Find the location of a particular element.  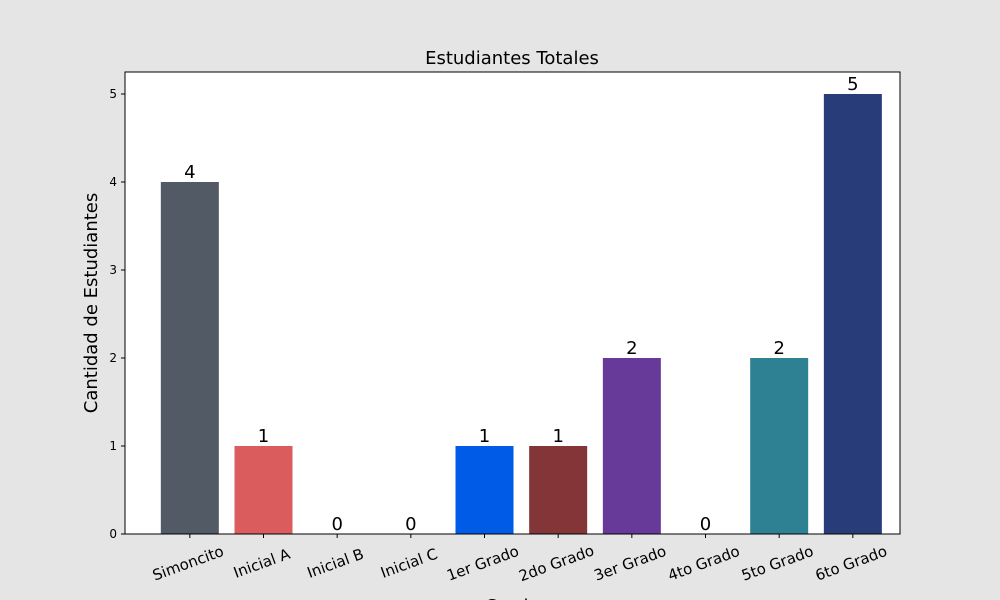

y-tick-label: 4 is located at coordinates (113, 182).